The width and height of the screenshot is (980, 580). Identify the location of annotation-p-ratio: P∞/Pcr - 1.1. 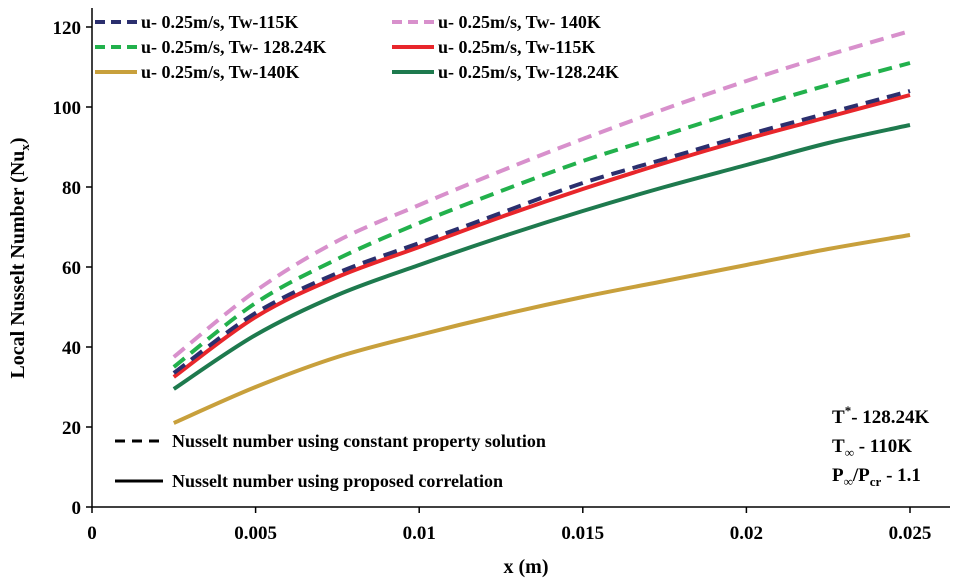
(876, 477).